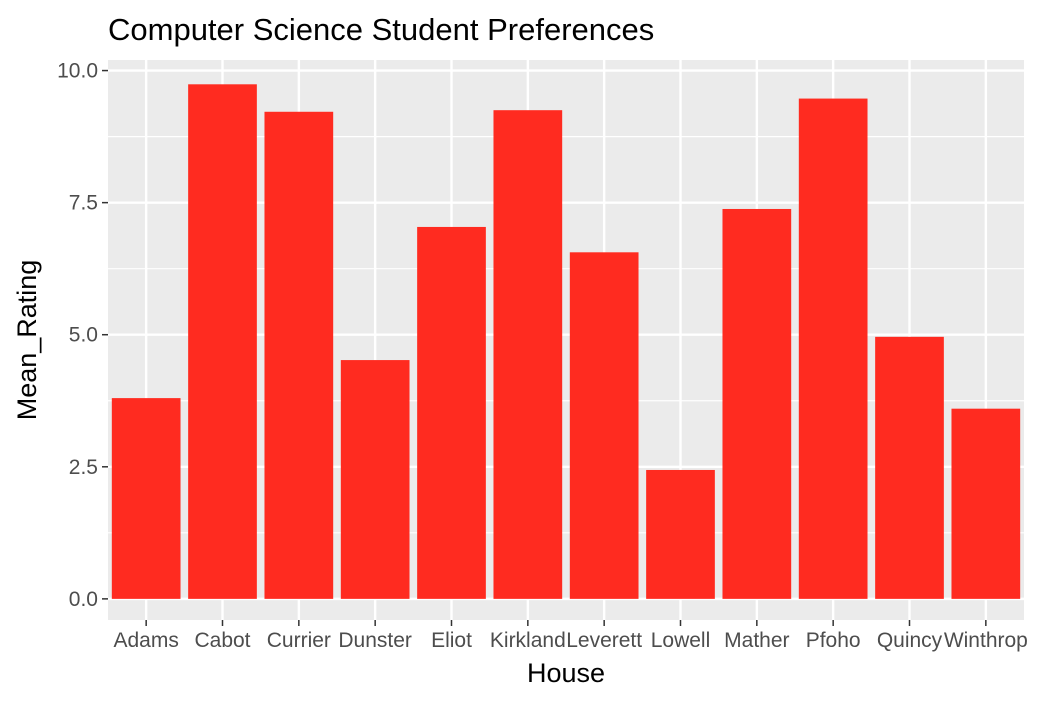 This screenshot has height=702, width=1040. Describe the element at coordinates (222, 341) in the screenshot. I see `bar-cabot` at that location.